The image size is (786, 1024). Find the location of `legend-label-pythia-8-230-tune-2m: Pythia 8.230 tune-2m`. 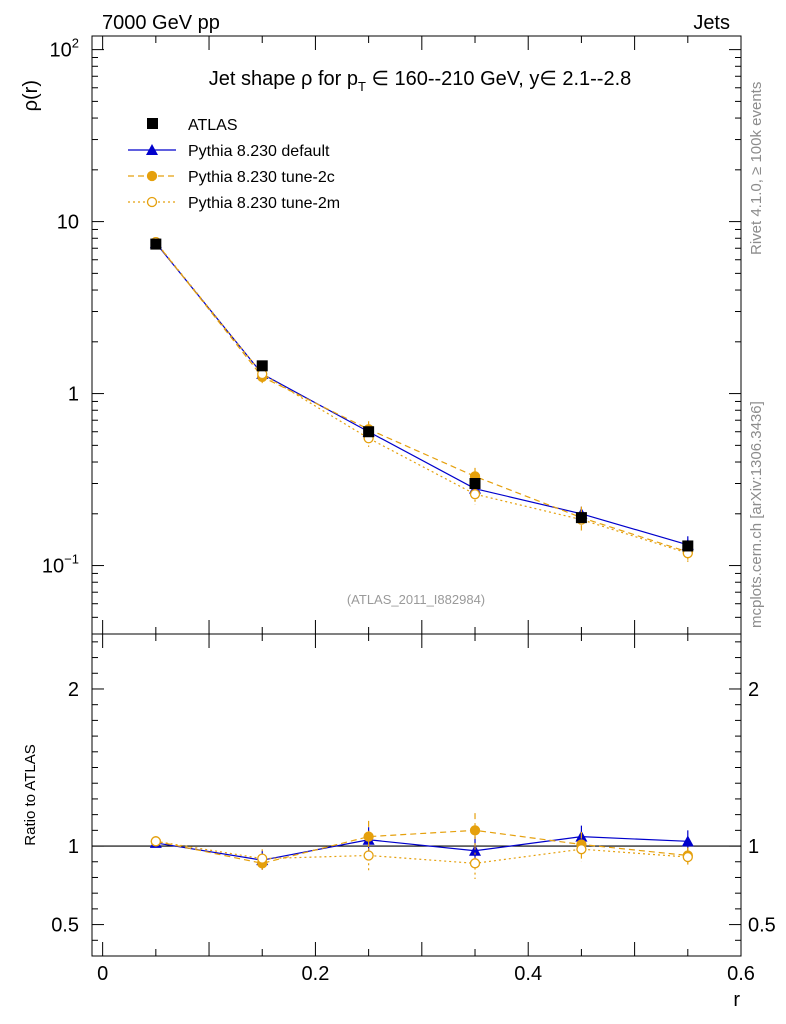

legend-label-pythia-8-230-tune-2m: Pythia 8.230 tune-2m is located at coordinates (264, 203).